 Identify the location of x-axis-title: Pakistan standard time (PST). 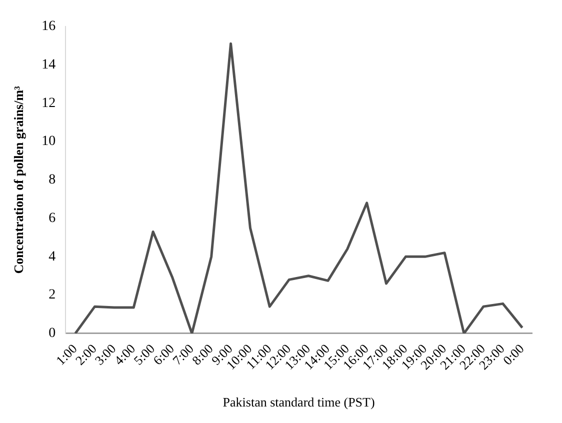
(298, 402).